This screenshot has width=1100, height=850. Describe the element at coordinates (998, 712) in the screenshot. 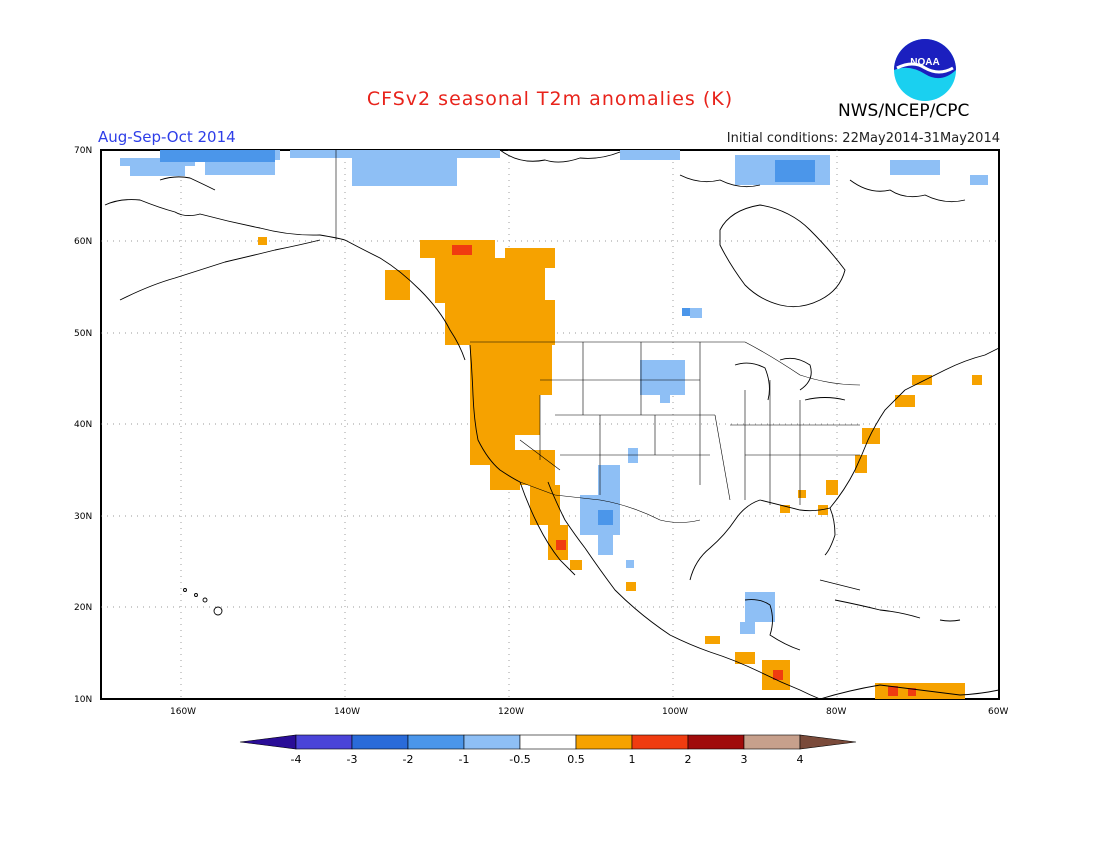

I see `lon-label: 60W` at that location.